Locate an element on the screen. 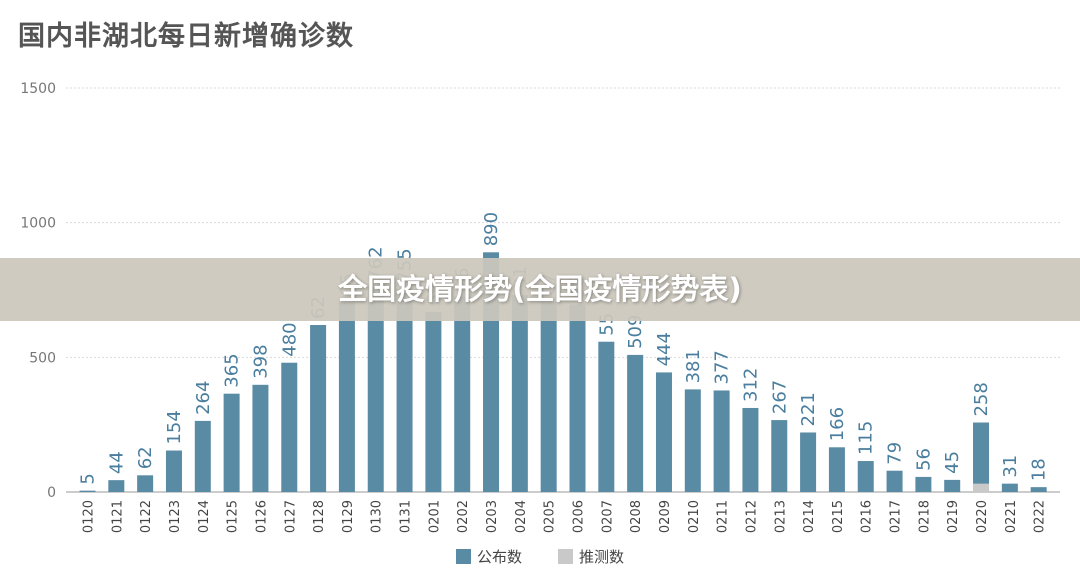 The image size is (1080, 581). data-label-0120: 5 is located at coordinates (88, 478).